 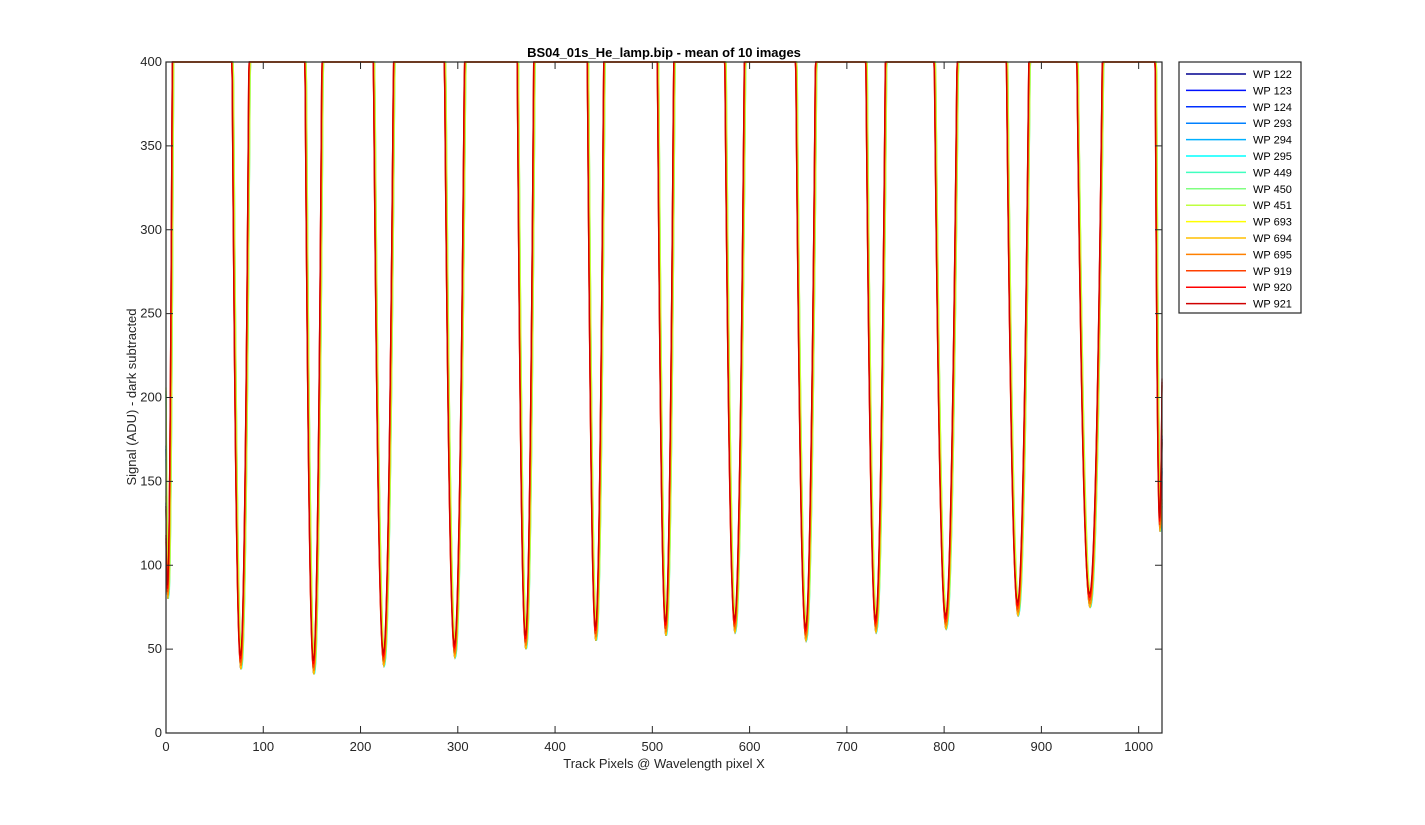 I want to click on x-tick-label: 0, so click(x=165, y=746).